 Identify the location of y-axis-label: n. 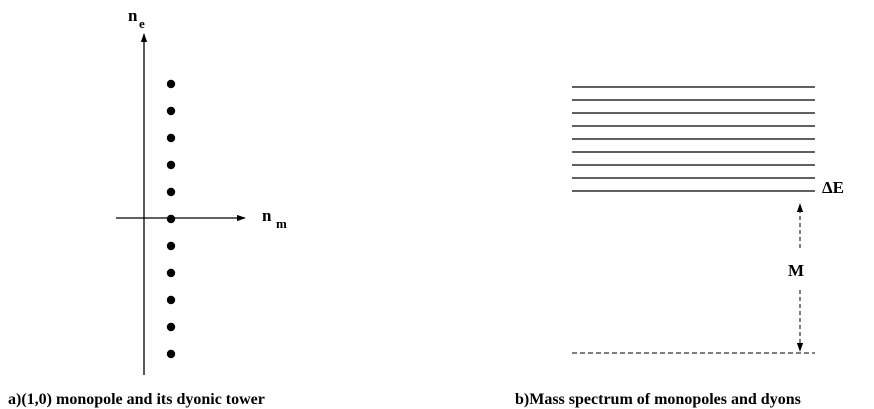
(133, 15).